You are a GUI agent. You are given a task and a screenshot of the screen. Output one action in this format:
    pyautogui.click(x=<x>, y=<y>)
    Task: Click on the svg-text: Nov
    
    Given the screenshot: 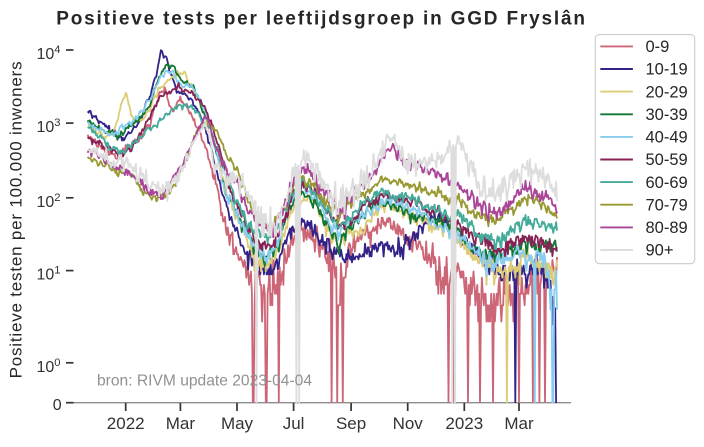 What is the action you would take?
    pyautogui.click(x=408, y=423)
    